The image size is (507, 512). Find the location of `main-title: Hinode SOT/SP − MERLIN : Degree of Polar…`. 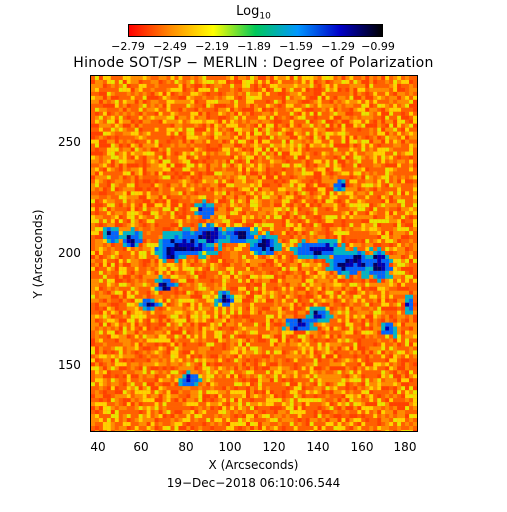

main-title: Hinode SOT/SP − MERLIN : Degree of Polar… is located at coordinates (253, 63).